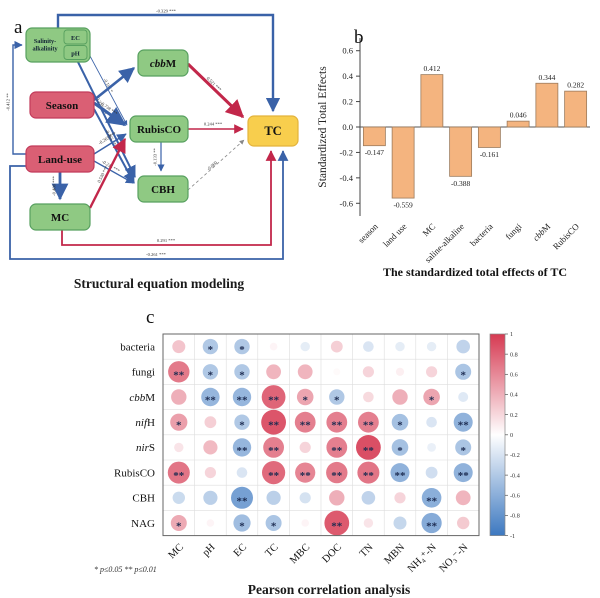 The width and height of the screenshot is (600, 598). What do you see at coordinates (347, 51) in the screenshot?
I see `y-tick-label: 0.6` at bounding box center [347, 51].